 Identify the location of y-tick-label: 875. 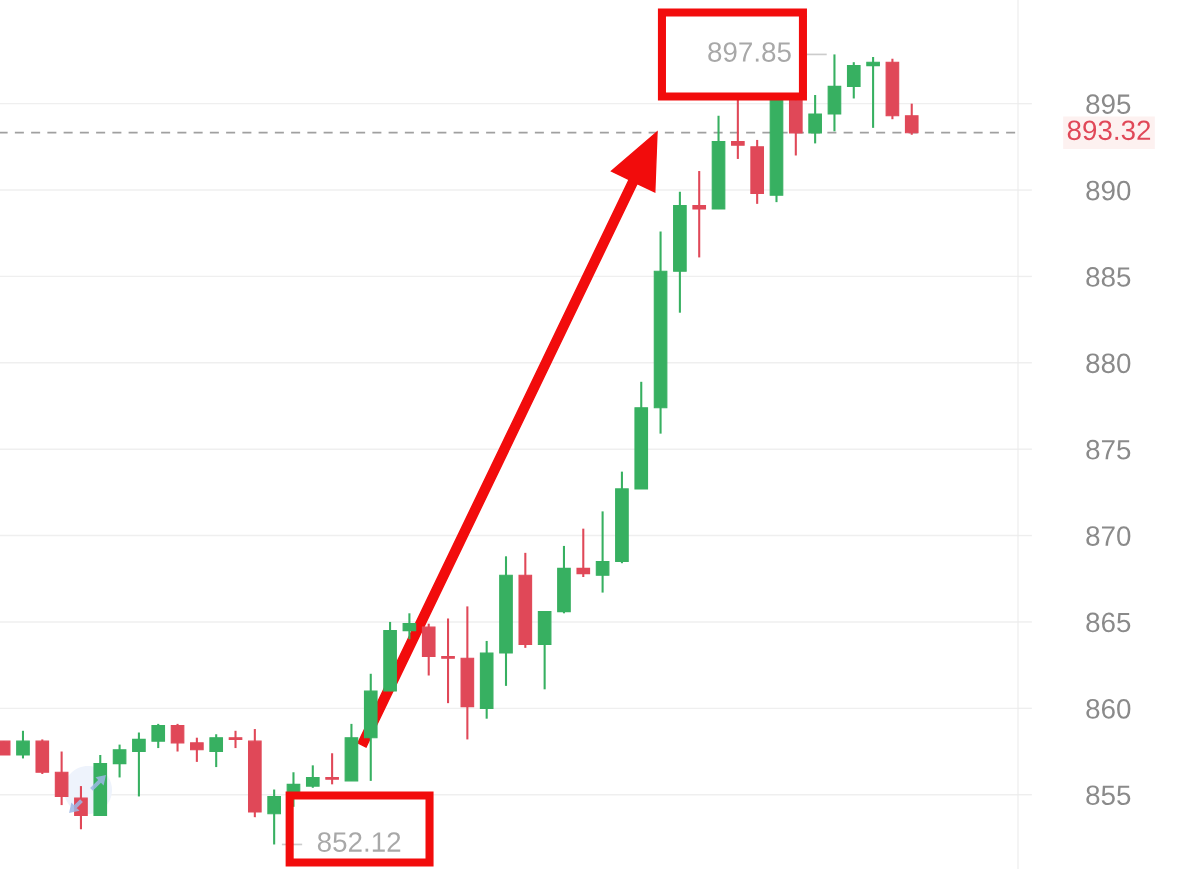
(1108, 449).